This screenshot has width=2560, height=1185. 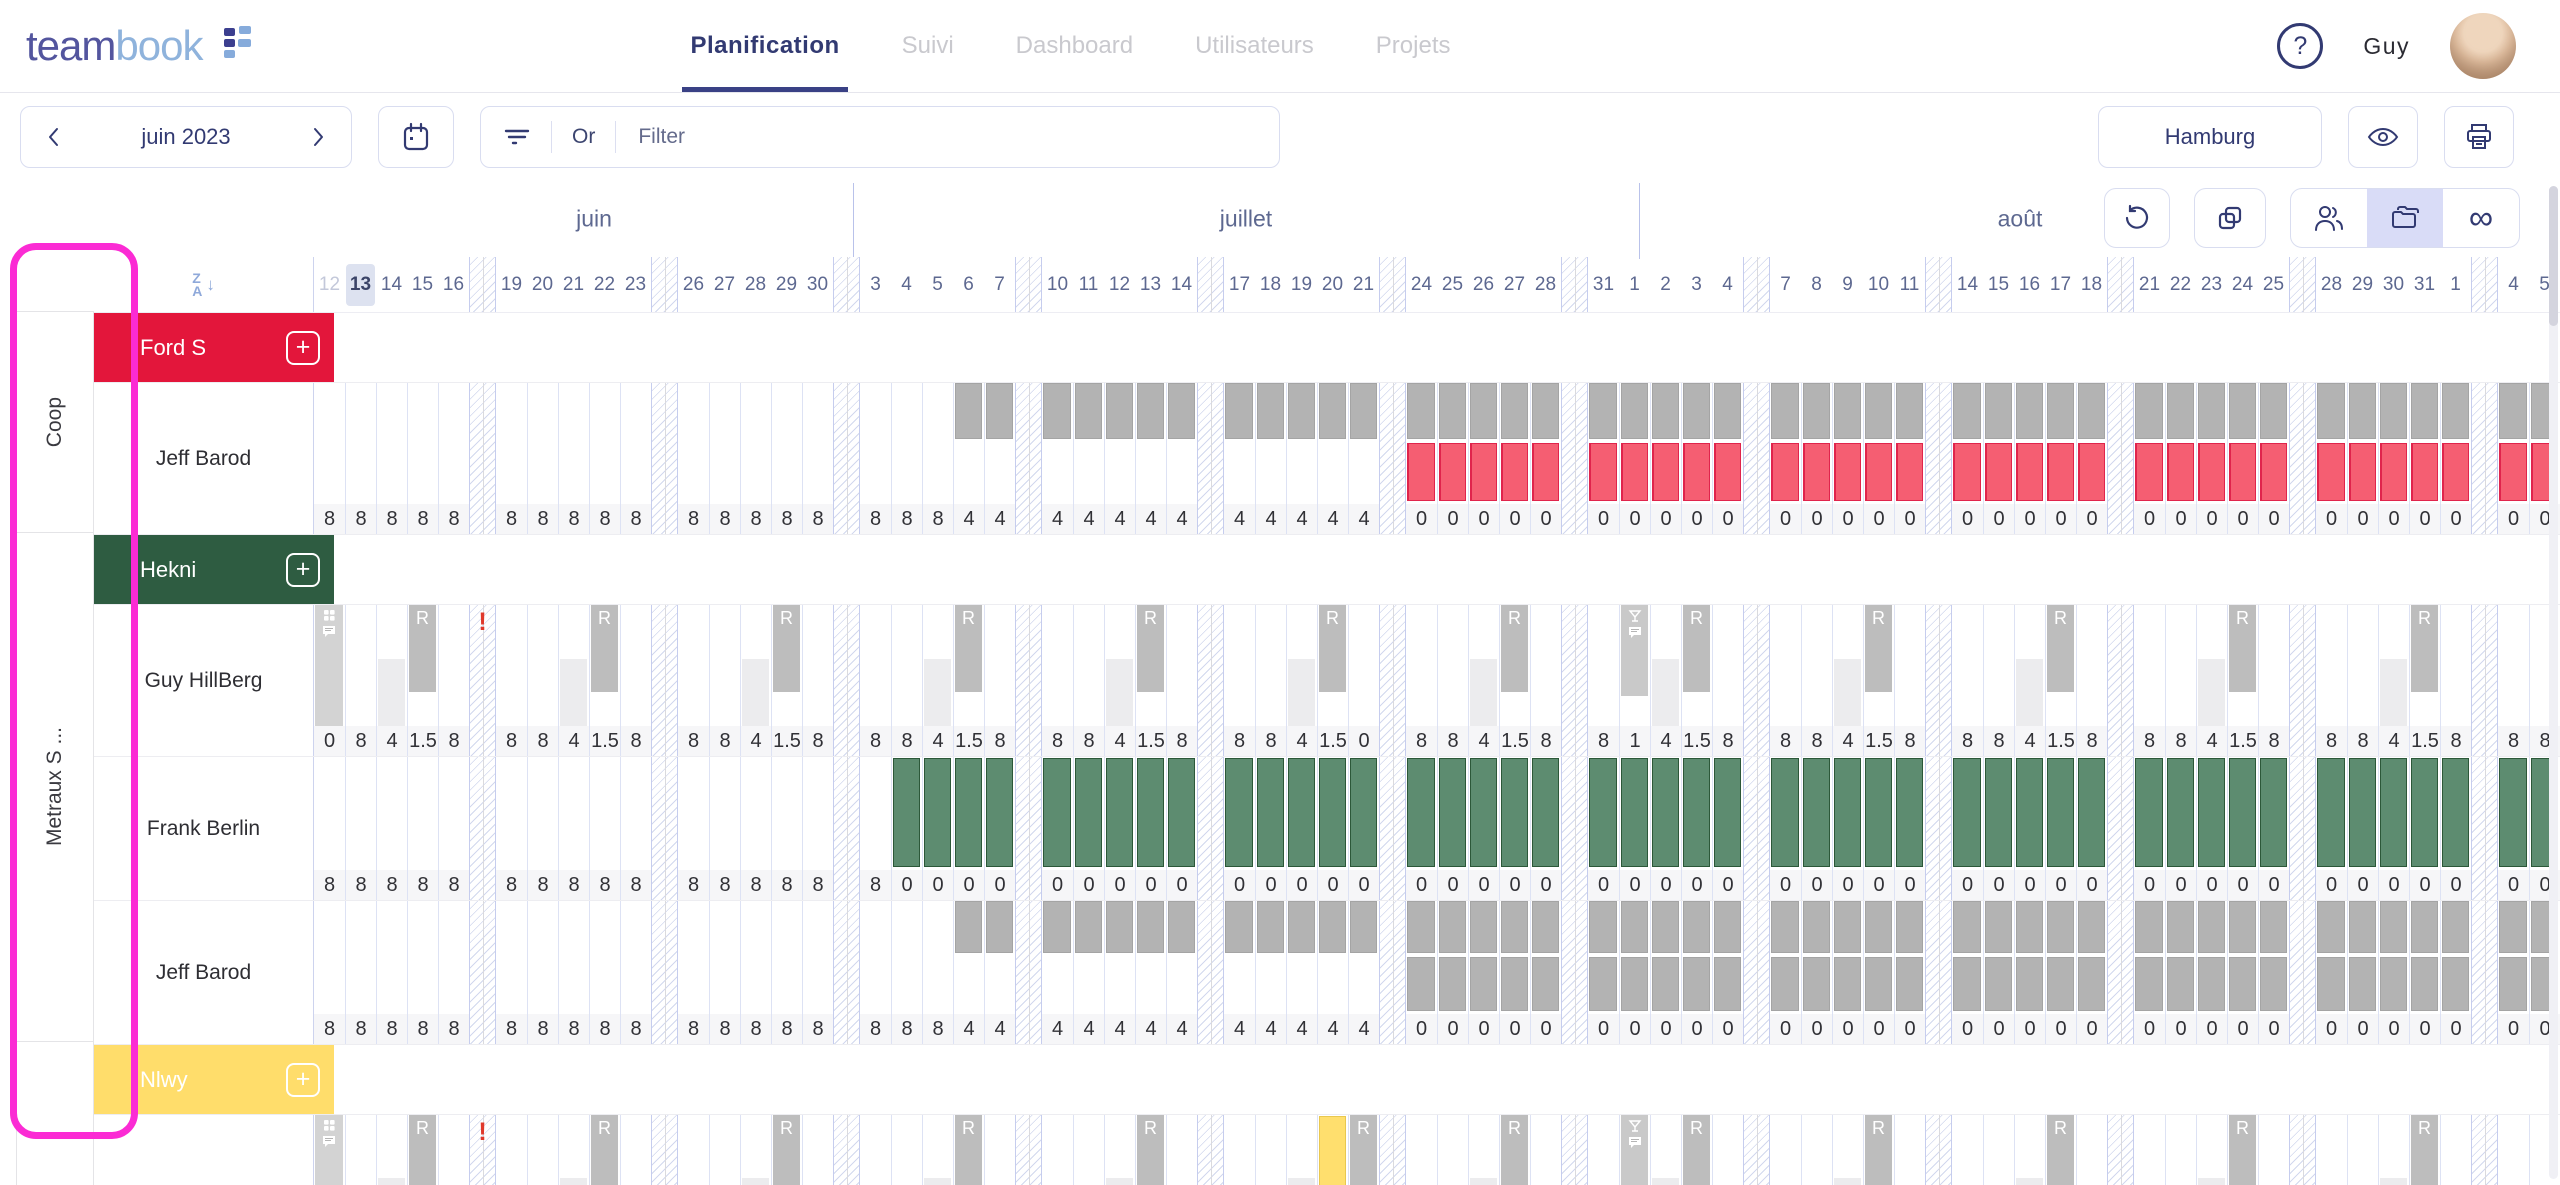 I want to click on teambook-logo: teambook, so click(x=142, y=46).